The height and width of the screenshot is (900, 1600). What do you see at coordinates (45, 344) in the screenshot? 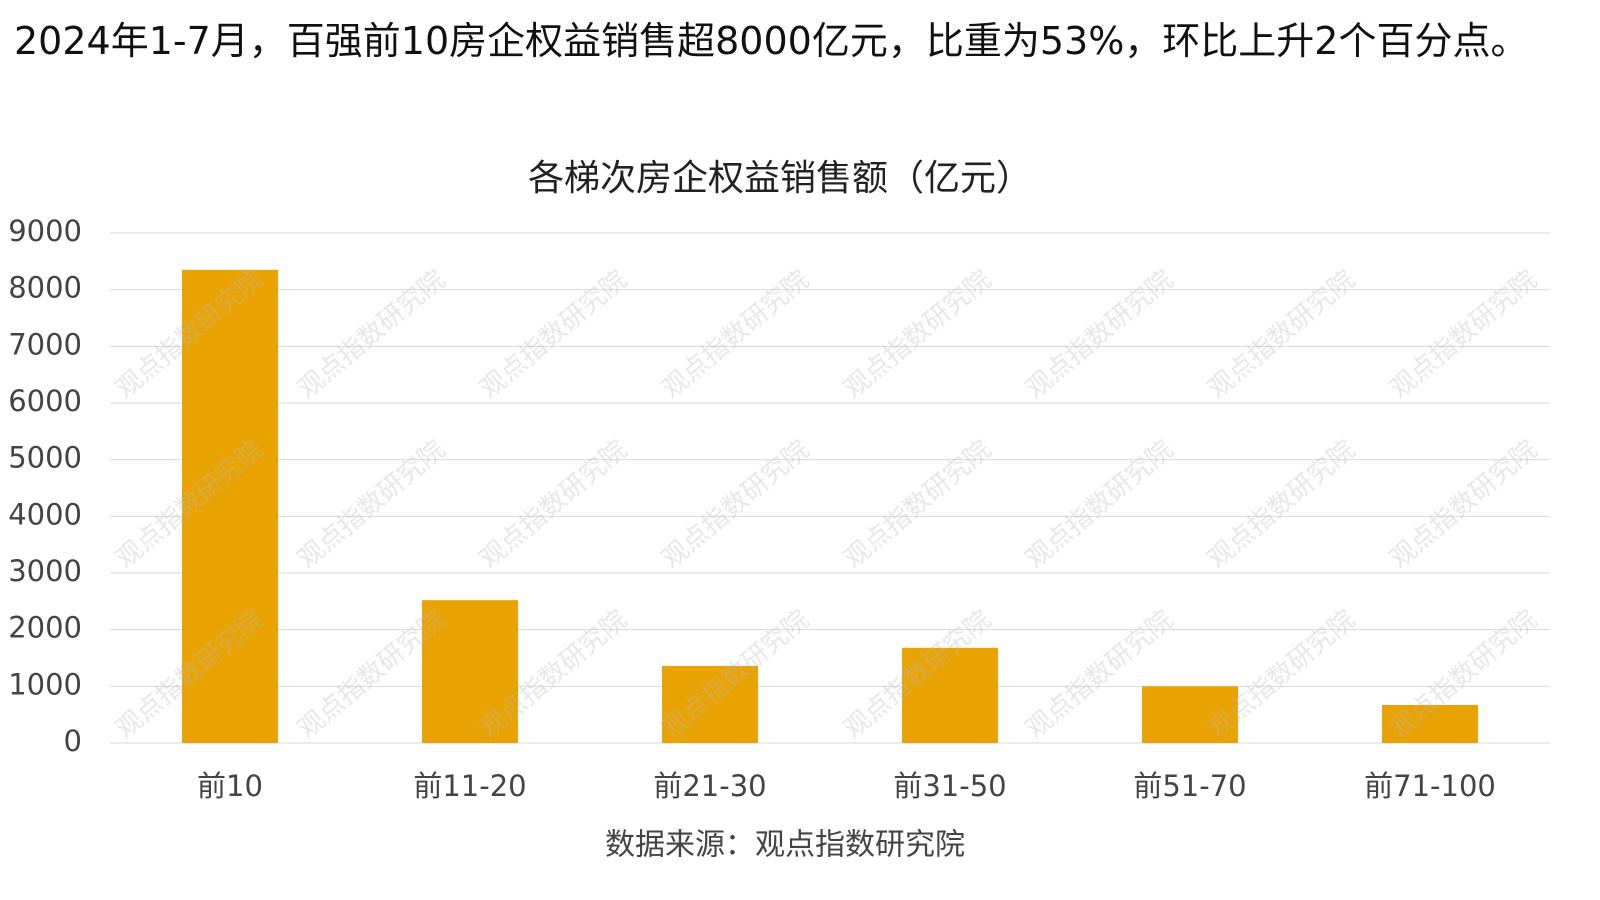
I see `y-tick-label: 7000` at bounding box center [45, 344].